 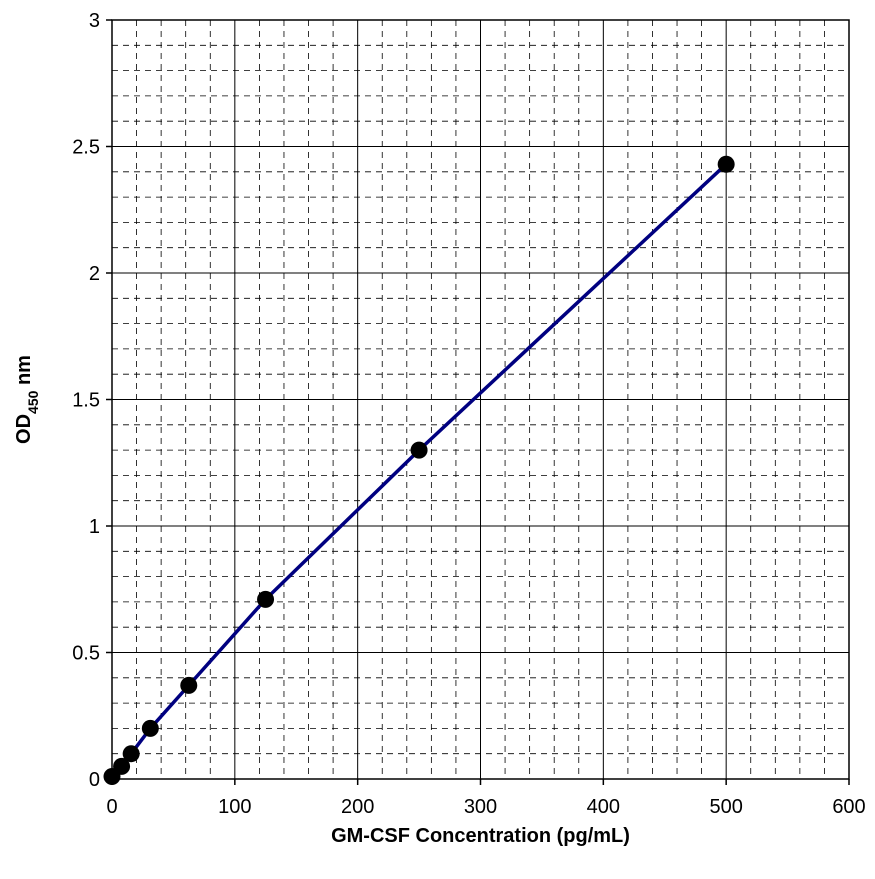 I want to click on y-tick-label: 1.5, so click(x=86, y=401).